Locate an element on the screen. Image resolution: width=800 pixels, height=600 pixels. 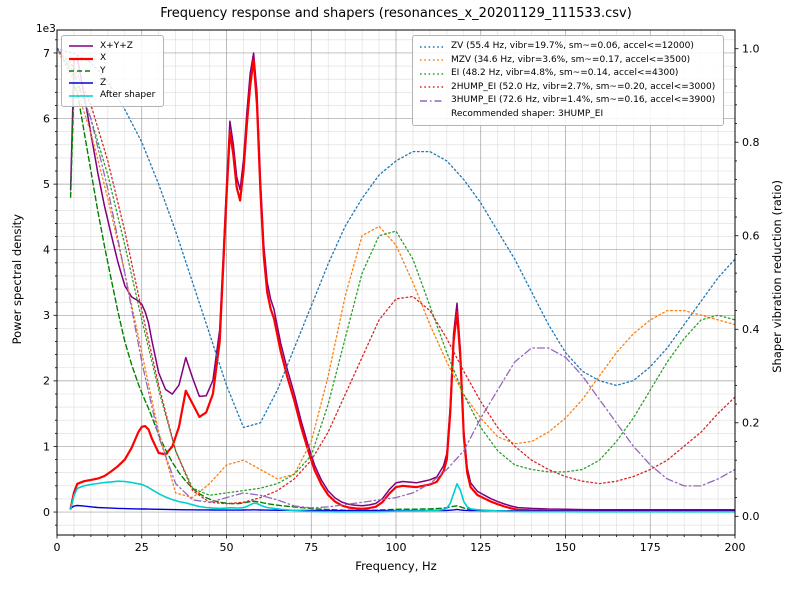
series-after-shaper is located at coordinates (402, 496).